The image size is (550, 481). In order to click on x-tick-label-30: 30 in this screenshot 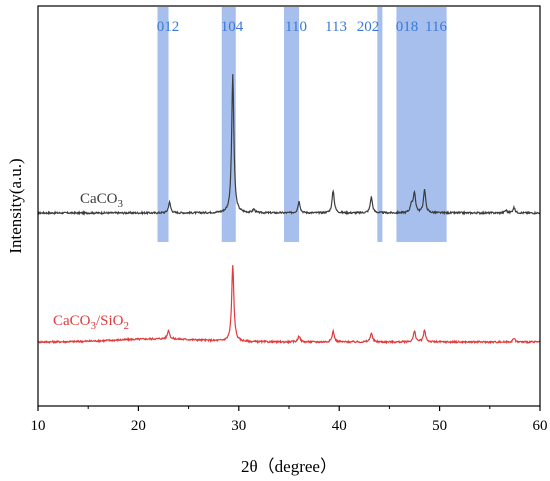, I will do `click(238, 426)`.